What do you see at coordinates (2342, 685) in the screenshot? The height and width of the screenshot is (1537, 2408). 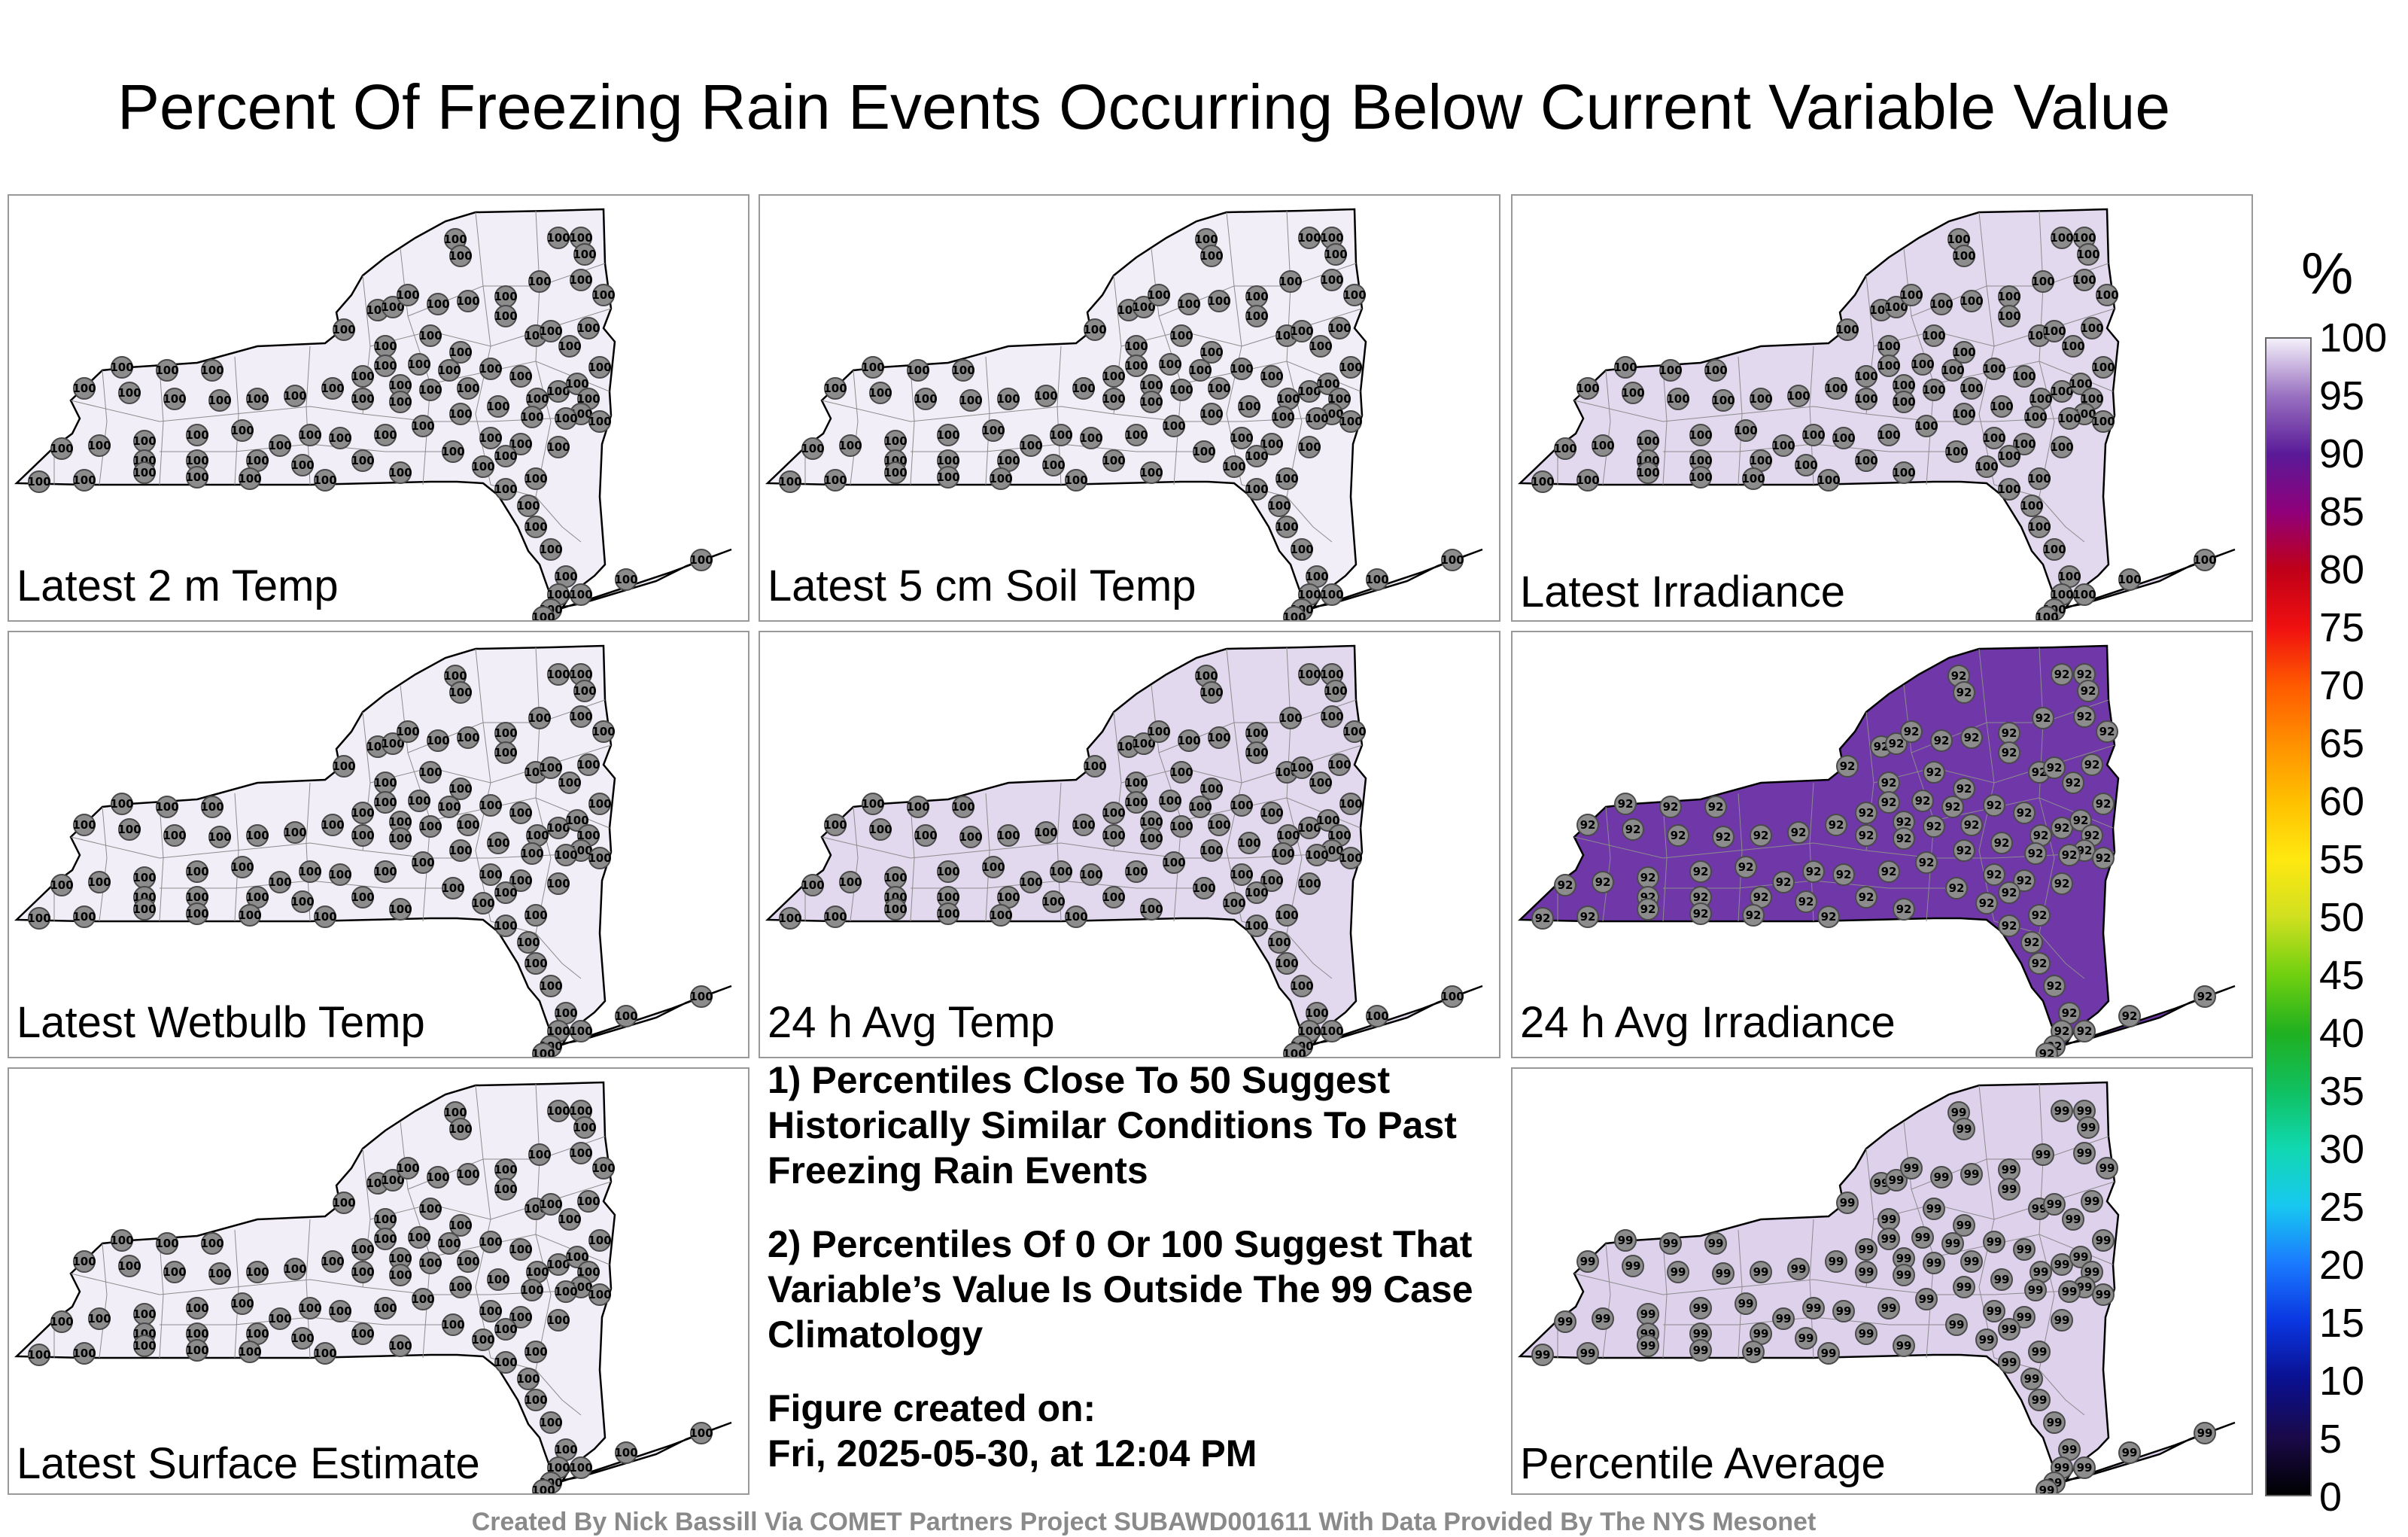 I see `colorbar-tick-label: 70` at bounding box center [2342, 685].